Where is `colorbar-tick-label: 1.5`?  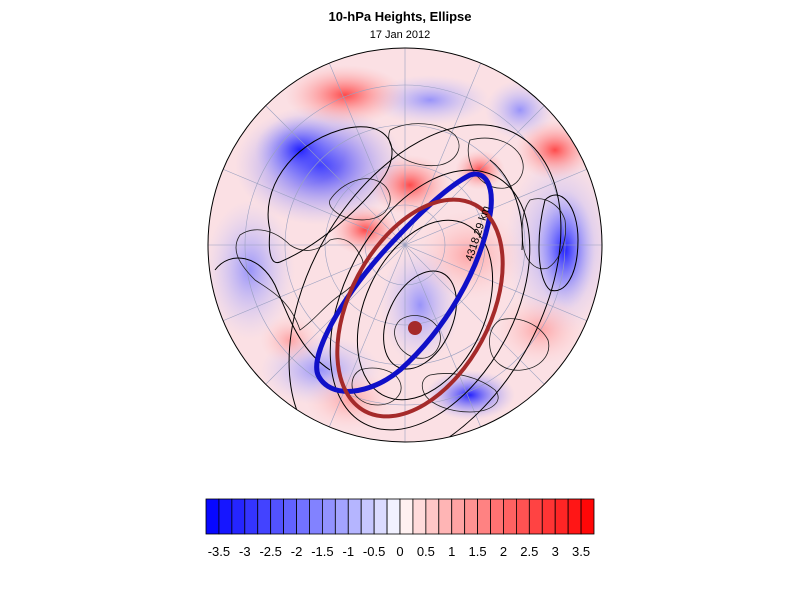 colorbar-tick-label: 1.5 is located at coordinates (478, 551).